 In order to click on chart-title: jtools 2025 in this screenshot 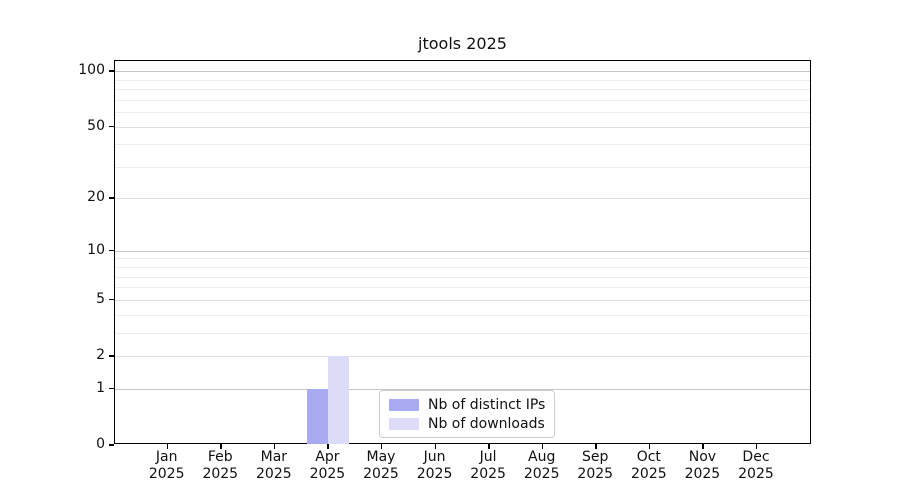, I will do `click(462, 43)`.